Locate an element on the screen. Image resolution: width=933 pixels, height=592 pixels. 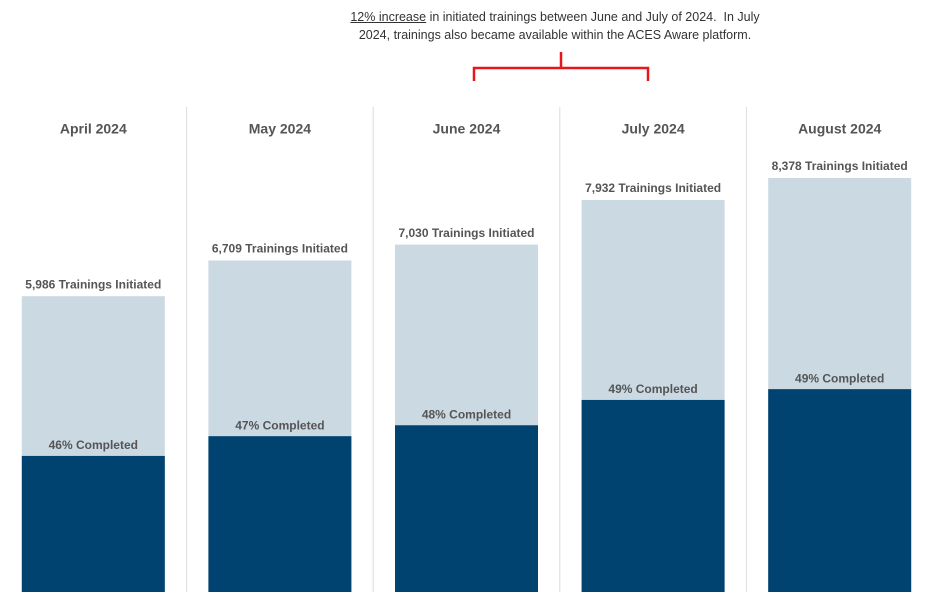
bracket is located at coordinates (561, 66).